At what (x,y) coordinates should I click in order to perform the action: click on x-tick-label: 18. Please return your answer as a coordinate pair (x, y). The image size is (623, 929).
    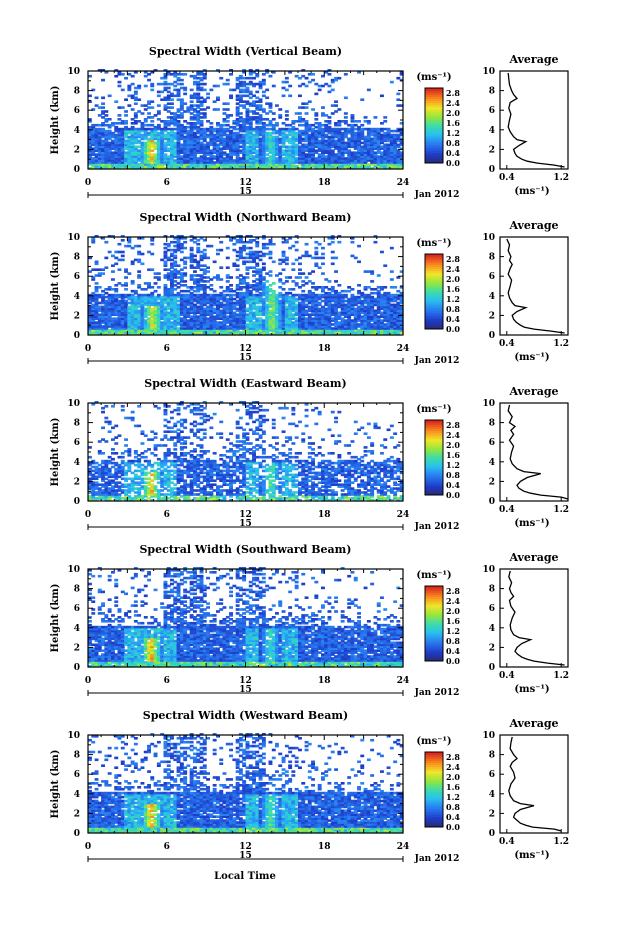
    Looking at the image, I should click on (324, 847).